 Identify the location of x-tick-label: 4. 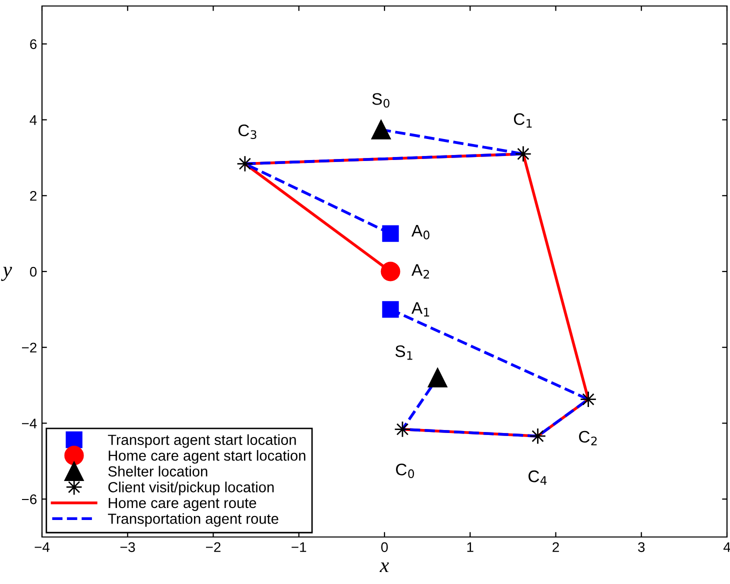
(726, 547).